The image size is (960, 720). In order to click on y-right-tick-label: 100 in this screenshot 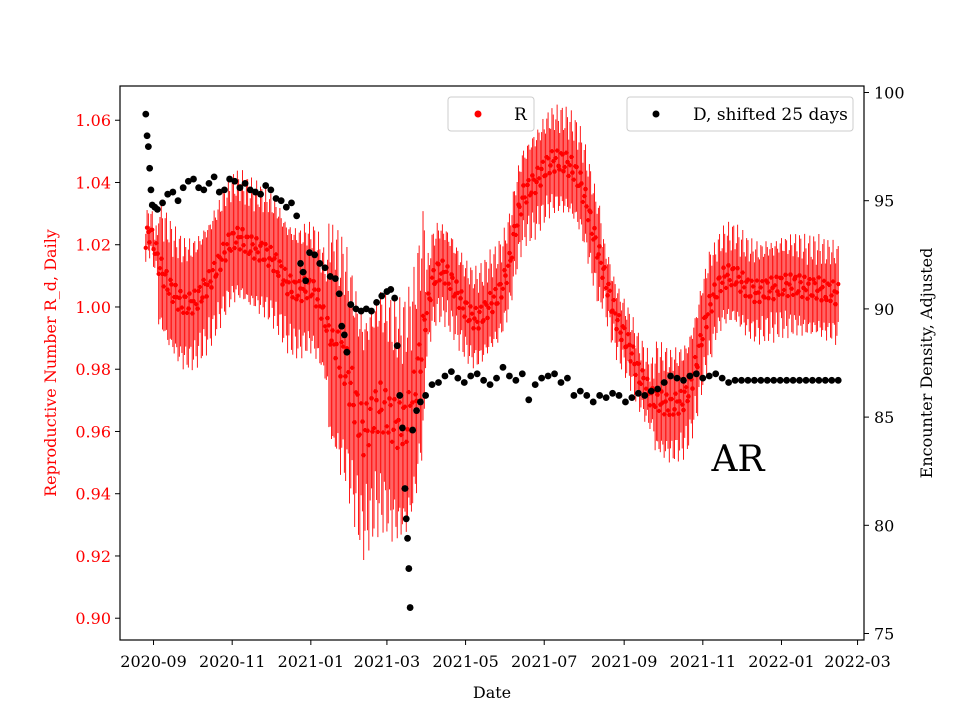, I will do `click(889, 92)`.